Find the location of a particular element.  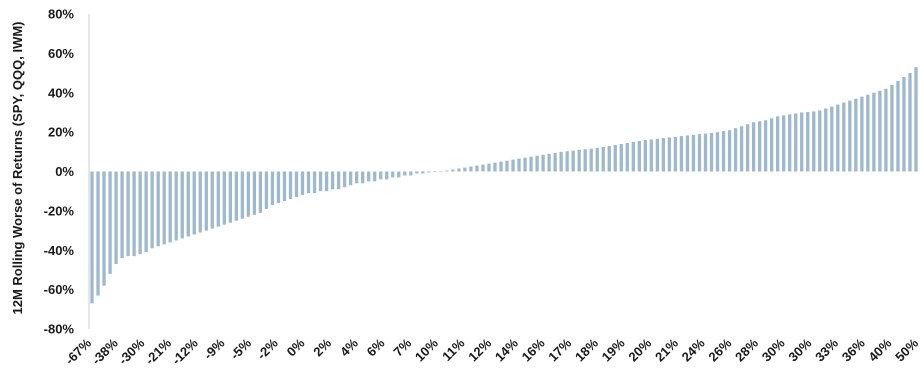

x-tick-label: 28% is located at coordinates (746, 349).